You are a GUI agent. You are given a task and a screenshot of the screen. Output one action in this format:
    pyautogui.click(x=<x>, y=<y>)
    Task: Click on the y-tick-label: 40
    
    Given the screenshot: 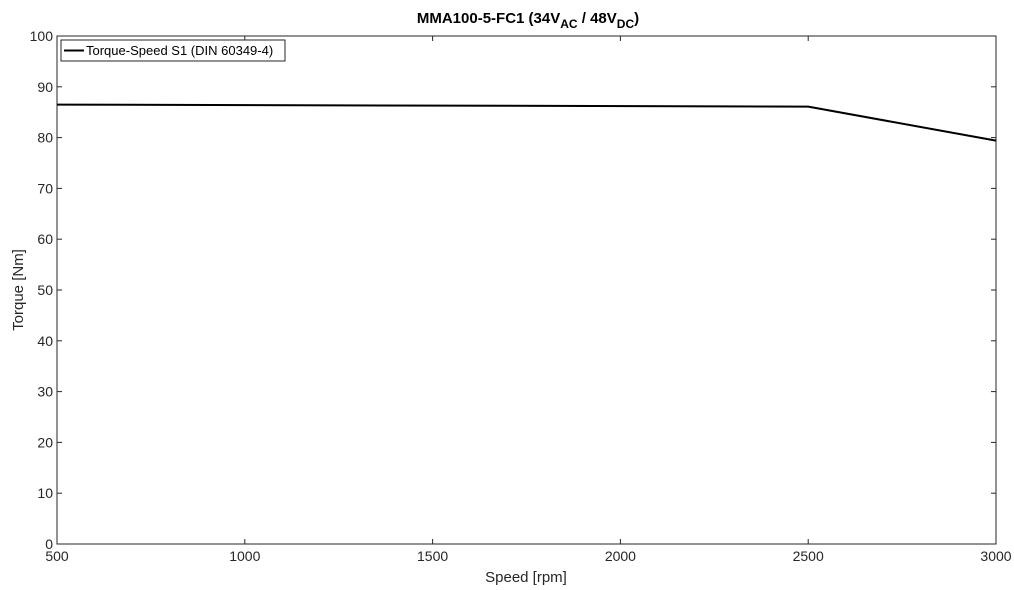 What is the action you would take?
    pyautogui.click(x=45, y=341)
    